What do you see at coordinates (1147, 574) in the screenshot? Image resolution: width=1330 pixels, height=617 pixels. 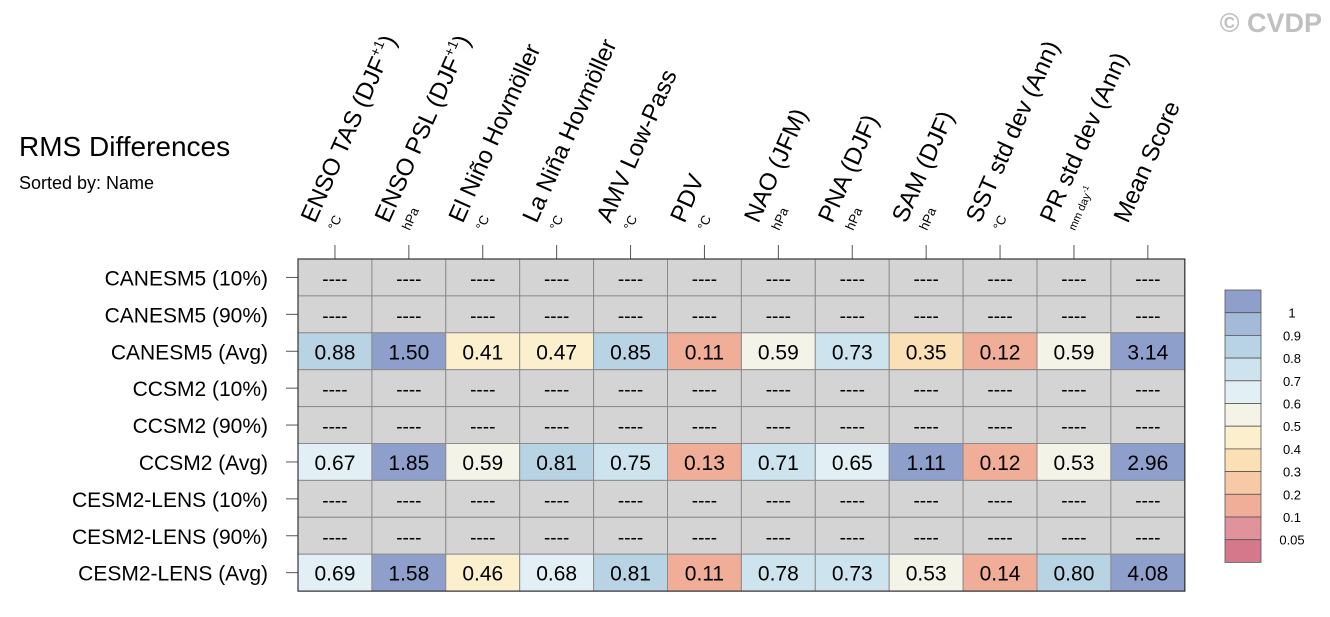 I see `cell-value-label: 4.08` at bounding box center [1147, 574].